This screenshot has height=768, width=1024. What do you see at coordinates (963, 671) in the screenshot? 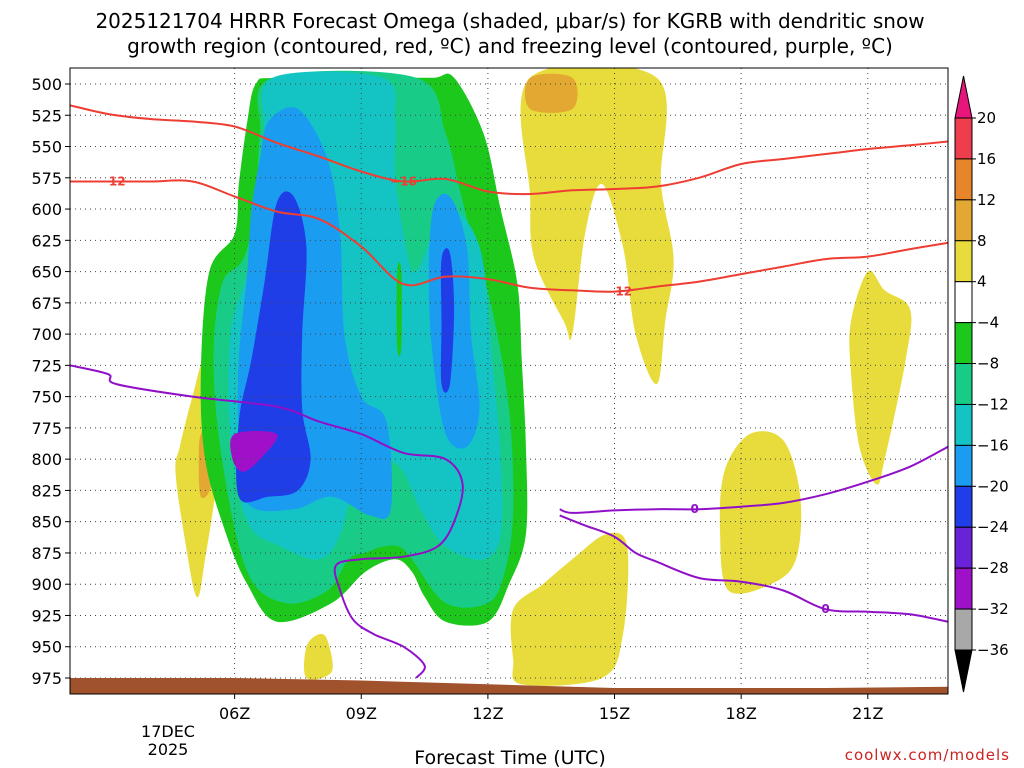
I see `colorbar-under-triangle` at bounding box center [963, 671].